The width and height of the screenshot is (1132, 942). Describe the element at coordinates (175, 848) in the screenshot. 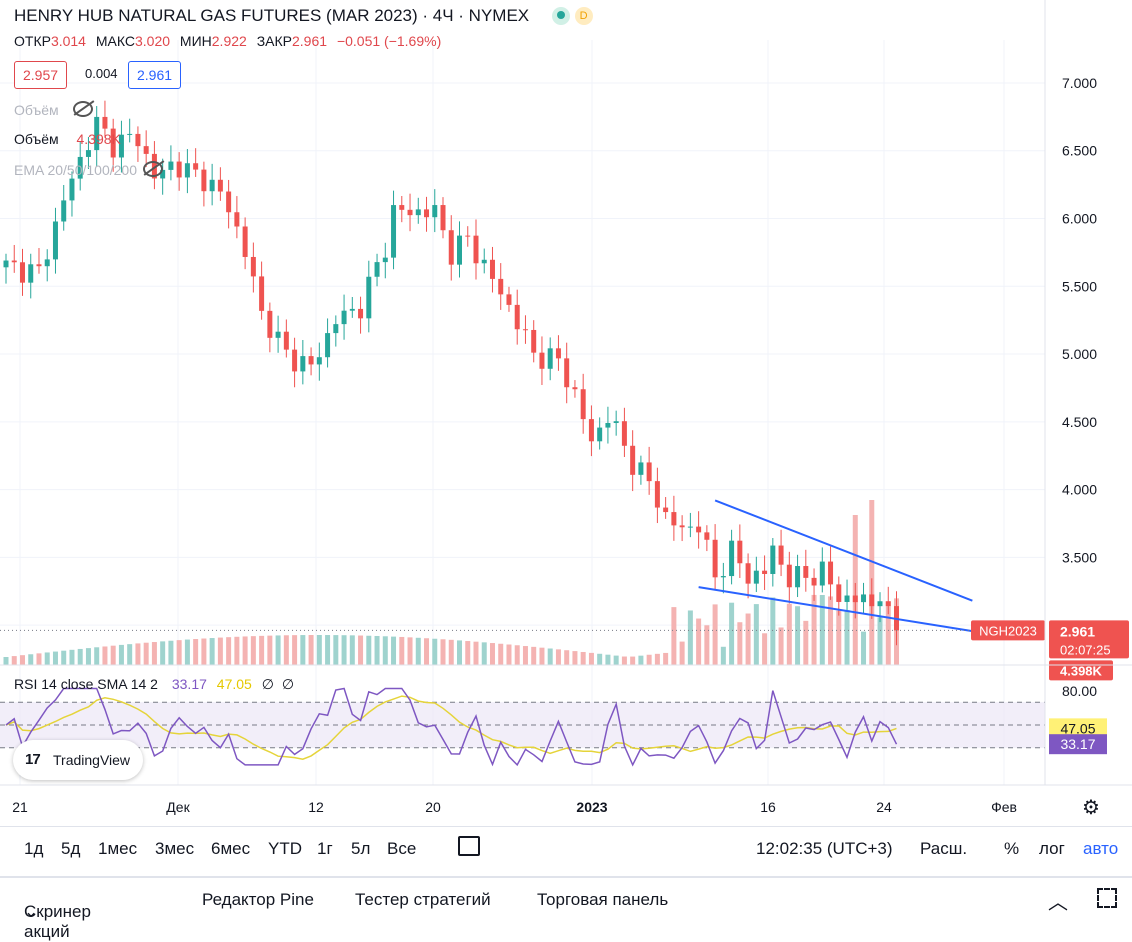

I see `range-3m: 3мес` at that location.